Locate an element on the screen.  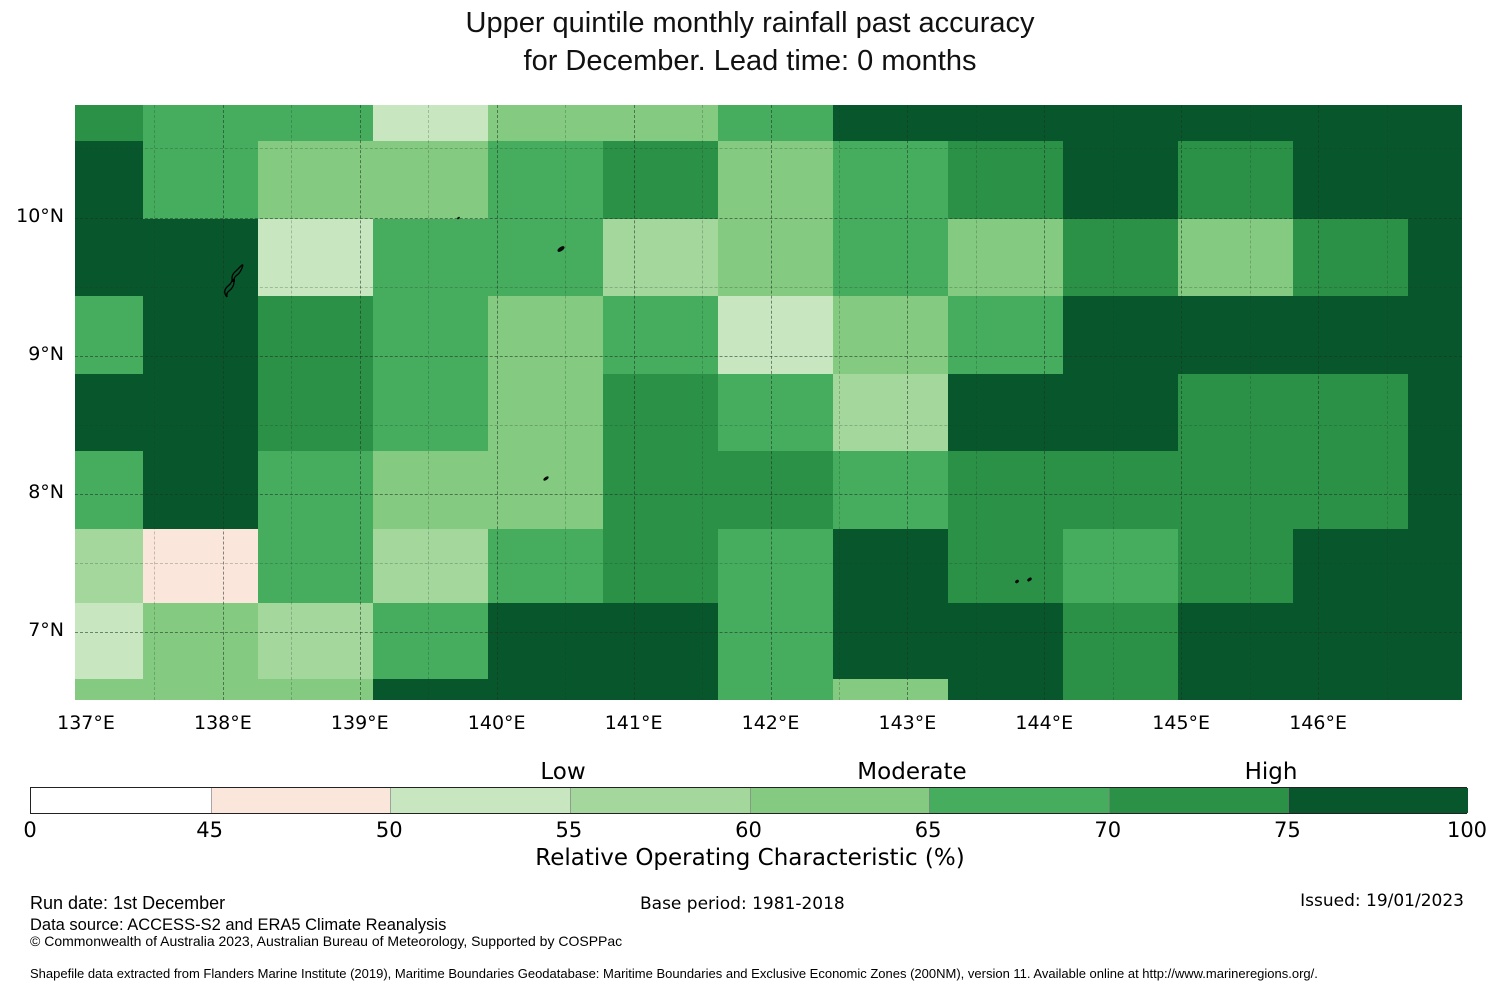
colorbar-category-label: Low is located at coordinates (563, 772).